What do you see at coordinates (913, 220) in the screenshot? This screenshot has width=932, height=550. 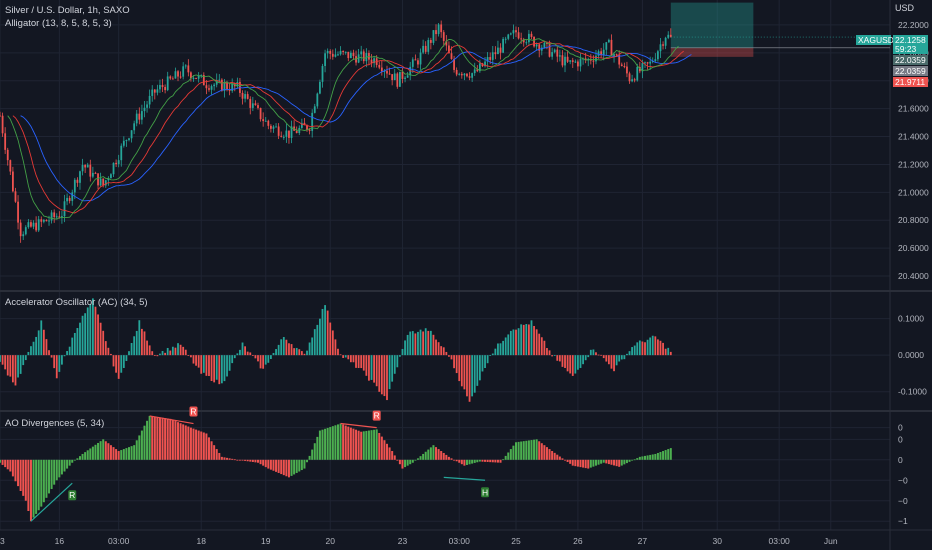 I see `price-tick-label: 20.8000` at bounding box center [913, 220].